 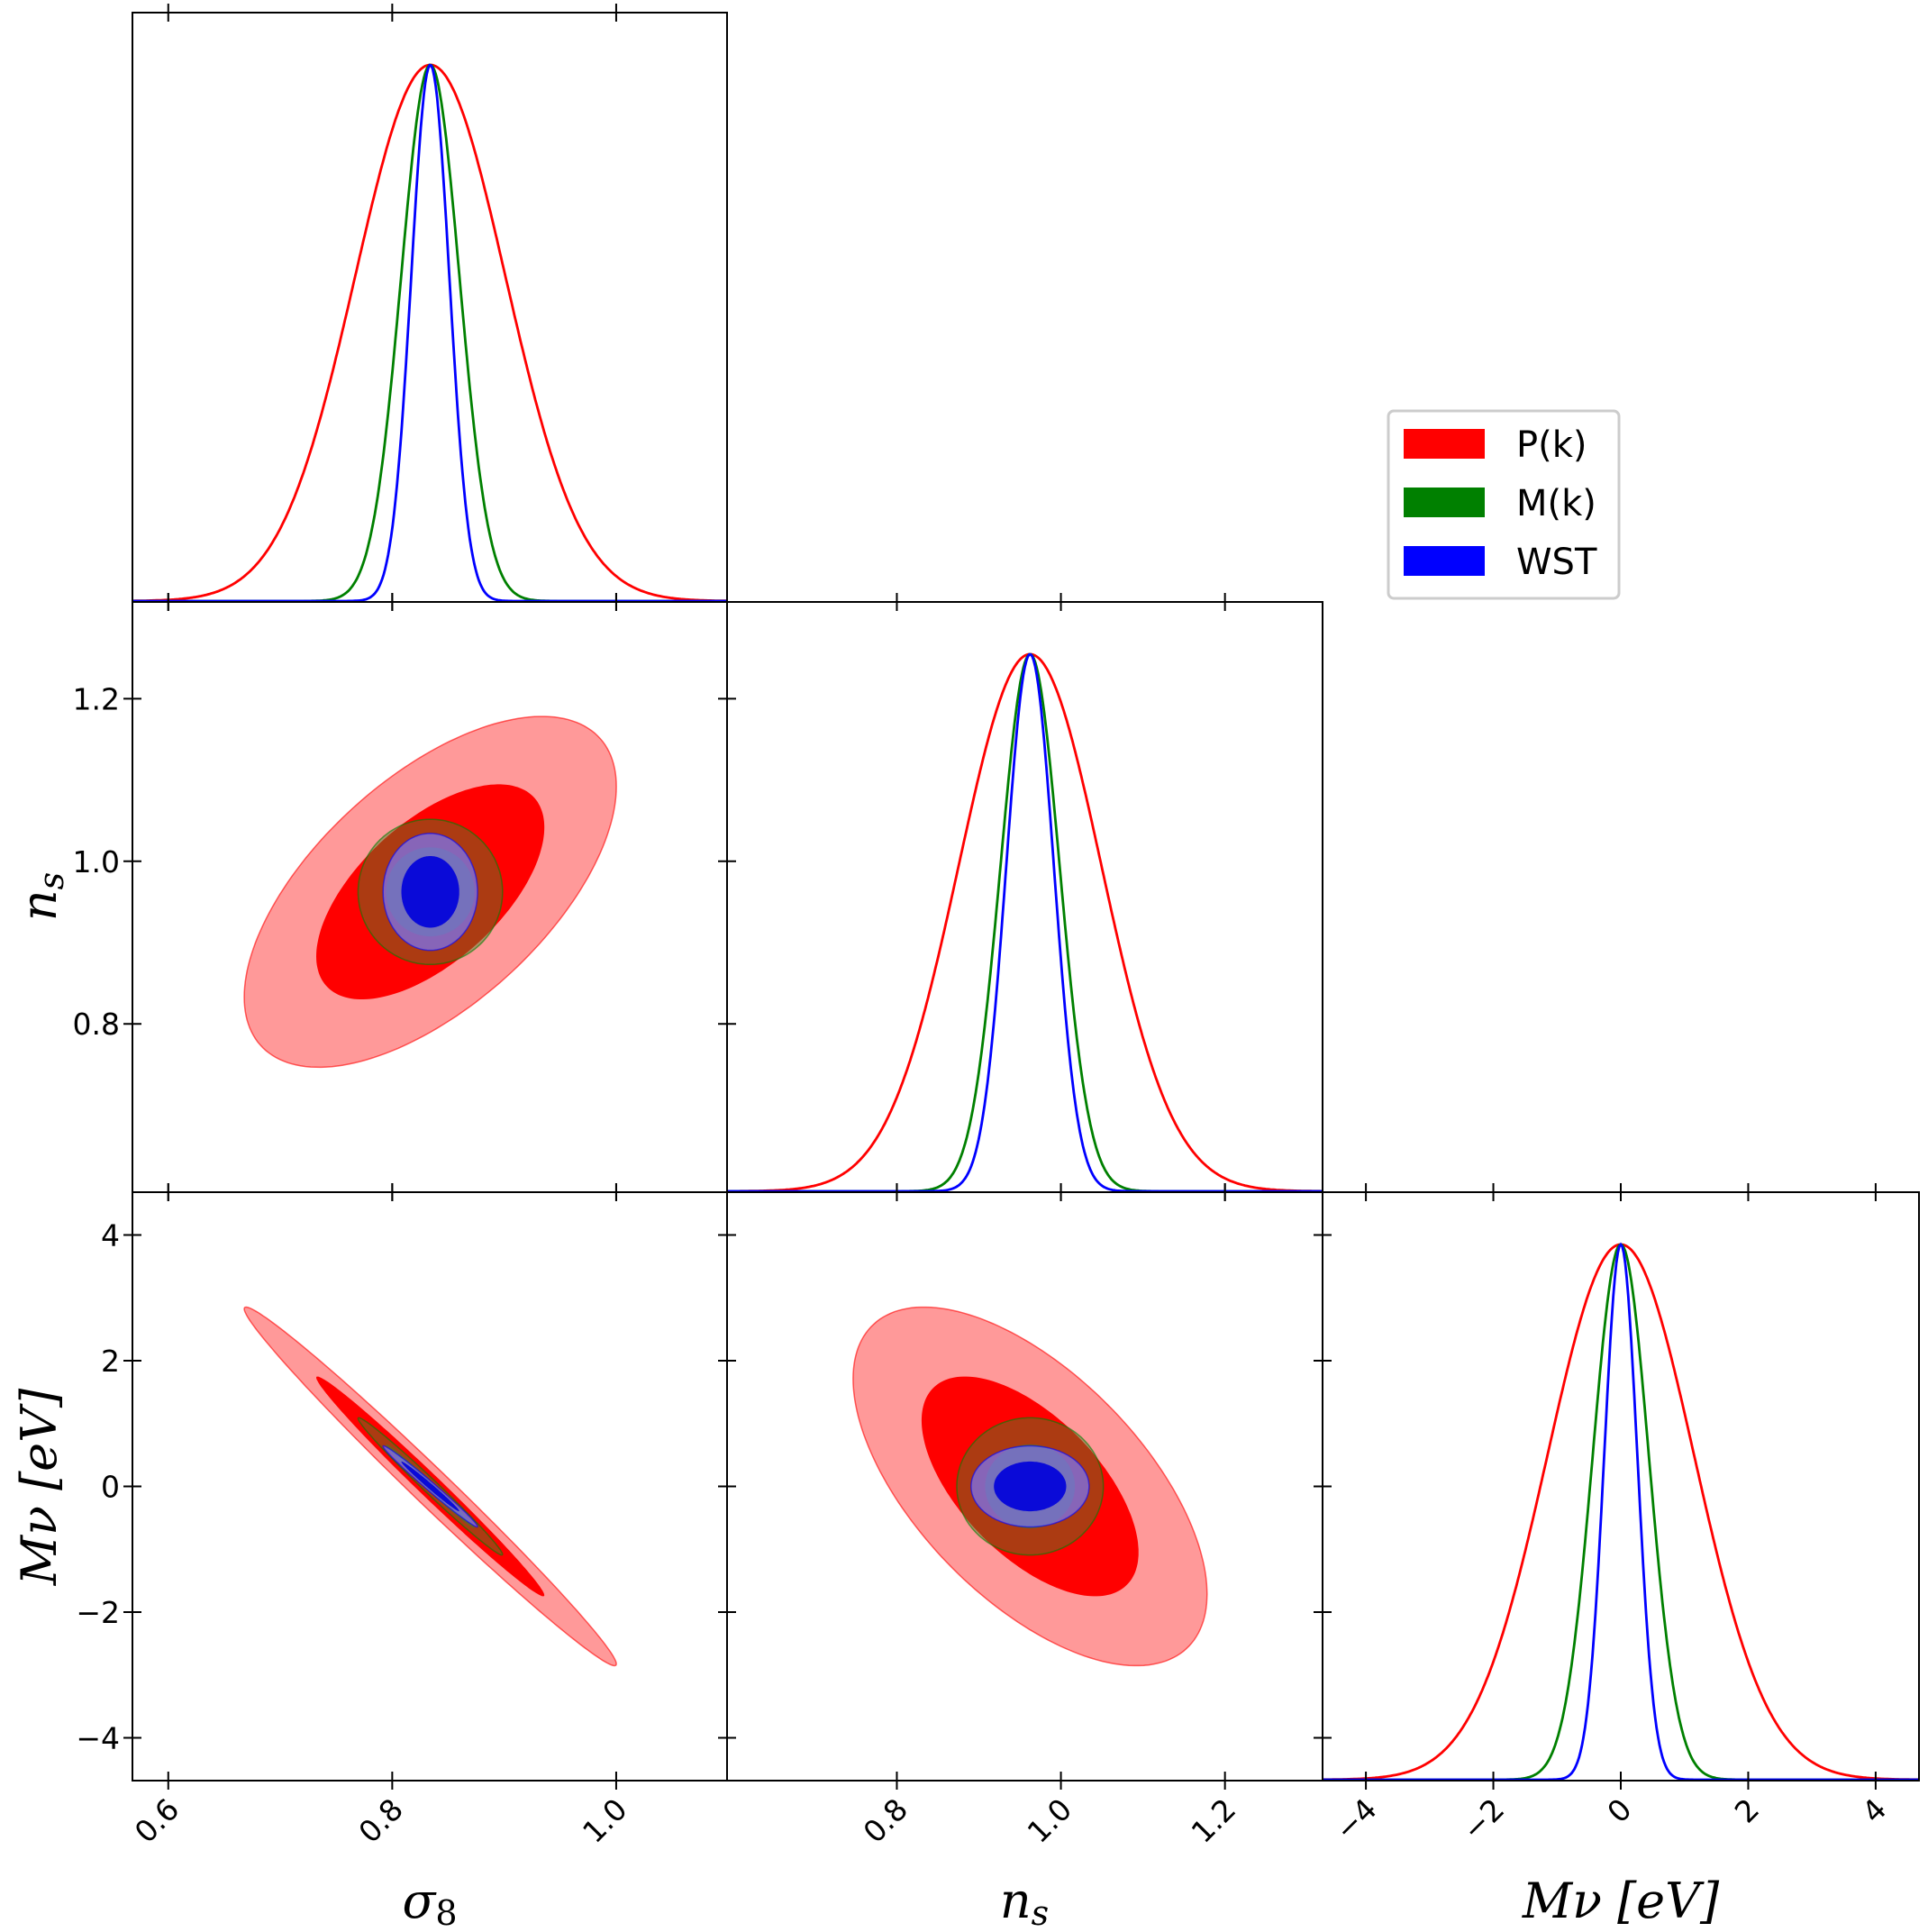 I want to click on y-tick-label: −2, so click(x=98, y=1612).